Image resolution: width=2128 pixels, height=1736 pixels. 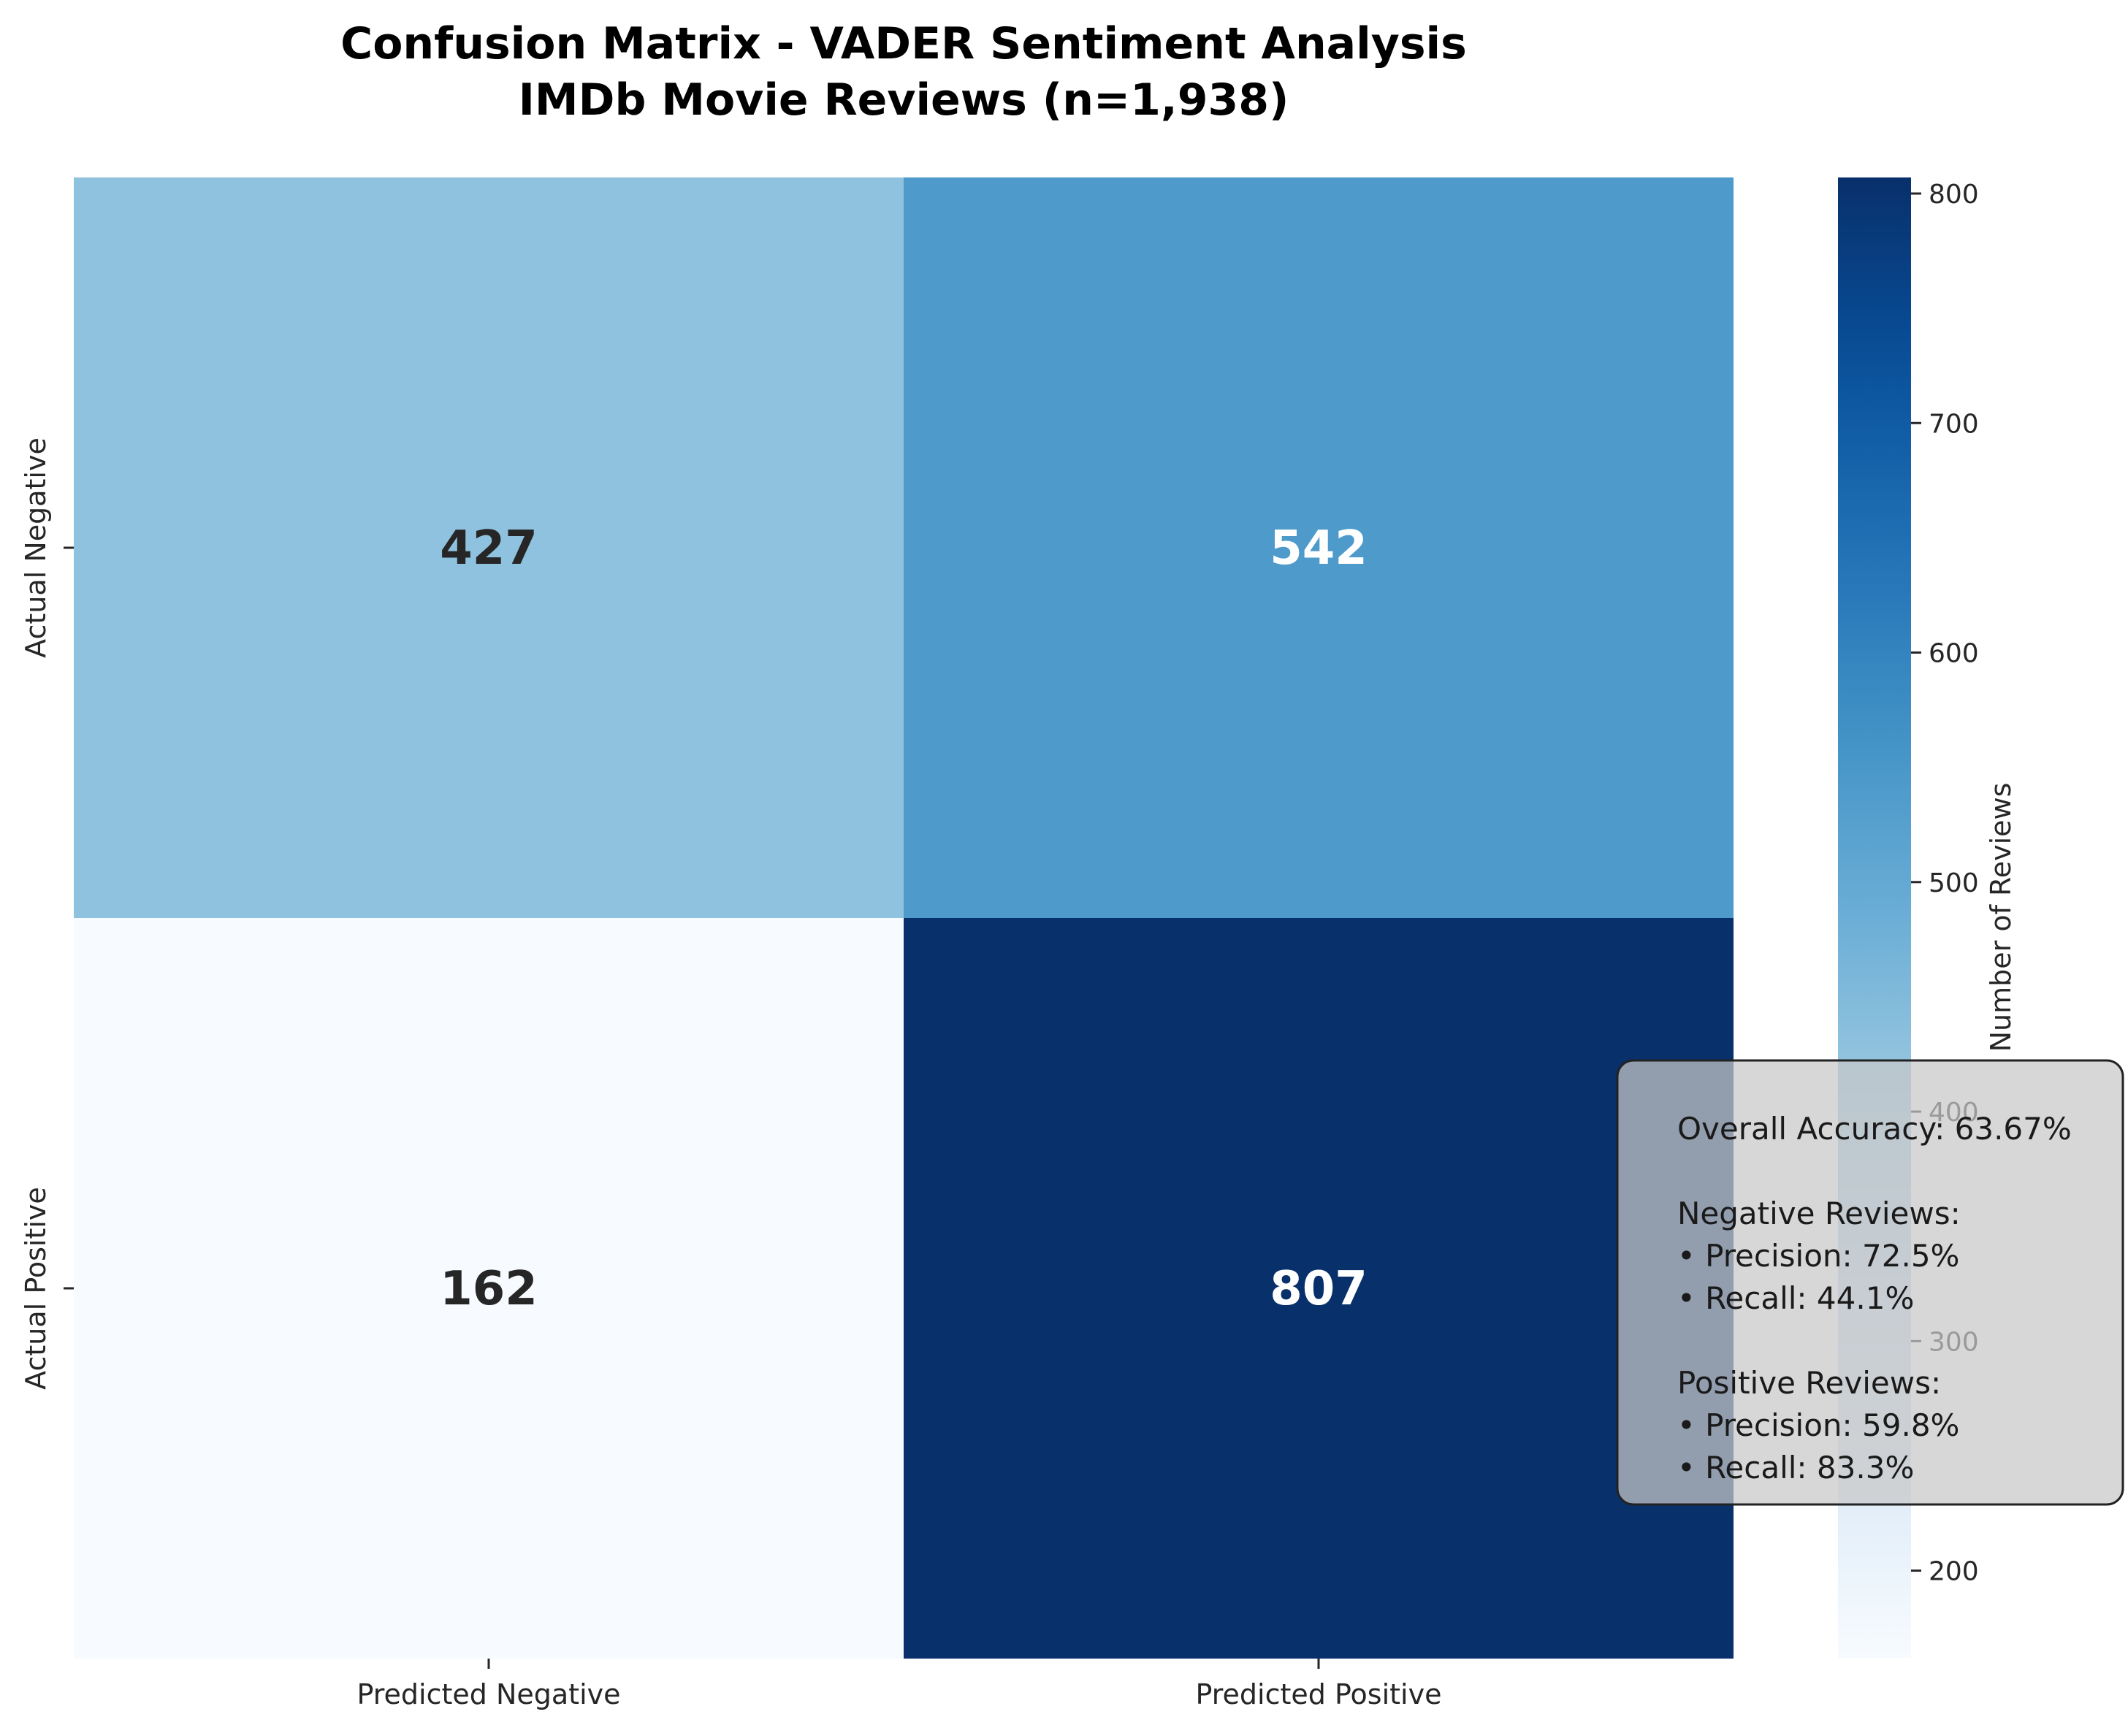 What do you see at coordinates (1819, 1213) in the screenshot?
I see `stats-line: Negative Reviews:` at bounding box center [1819, 1213].